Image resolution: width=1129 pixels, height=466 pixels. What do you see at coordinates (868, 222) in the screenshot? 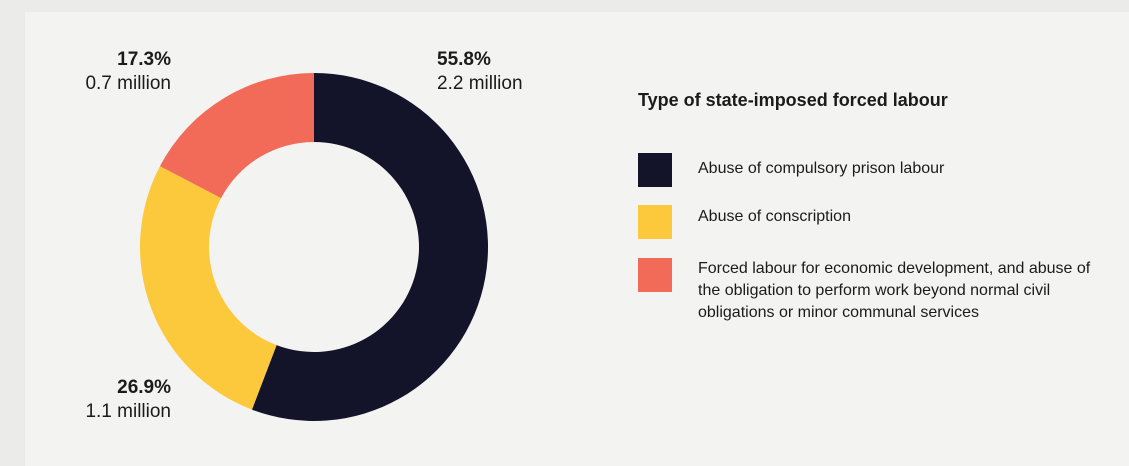
I see `legend-item-conscription: Abuse of conscription` at bounding box center [868, 222].